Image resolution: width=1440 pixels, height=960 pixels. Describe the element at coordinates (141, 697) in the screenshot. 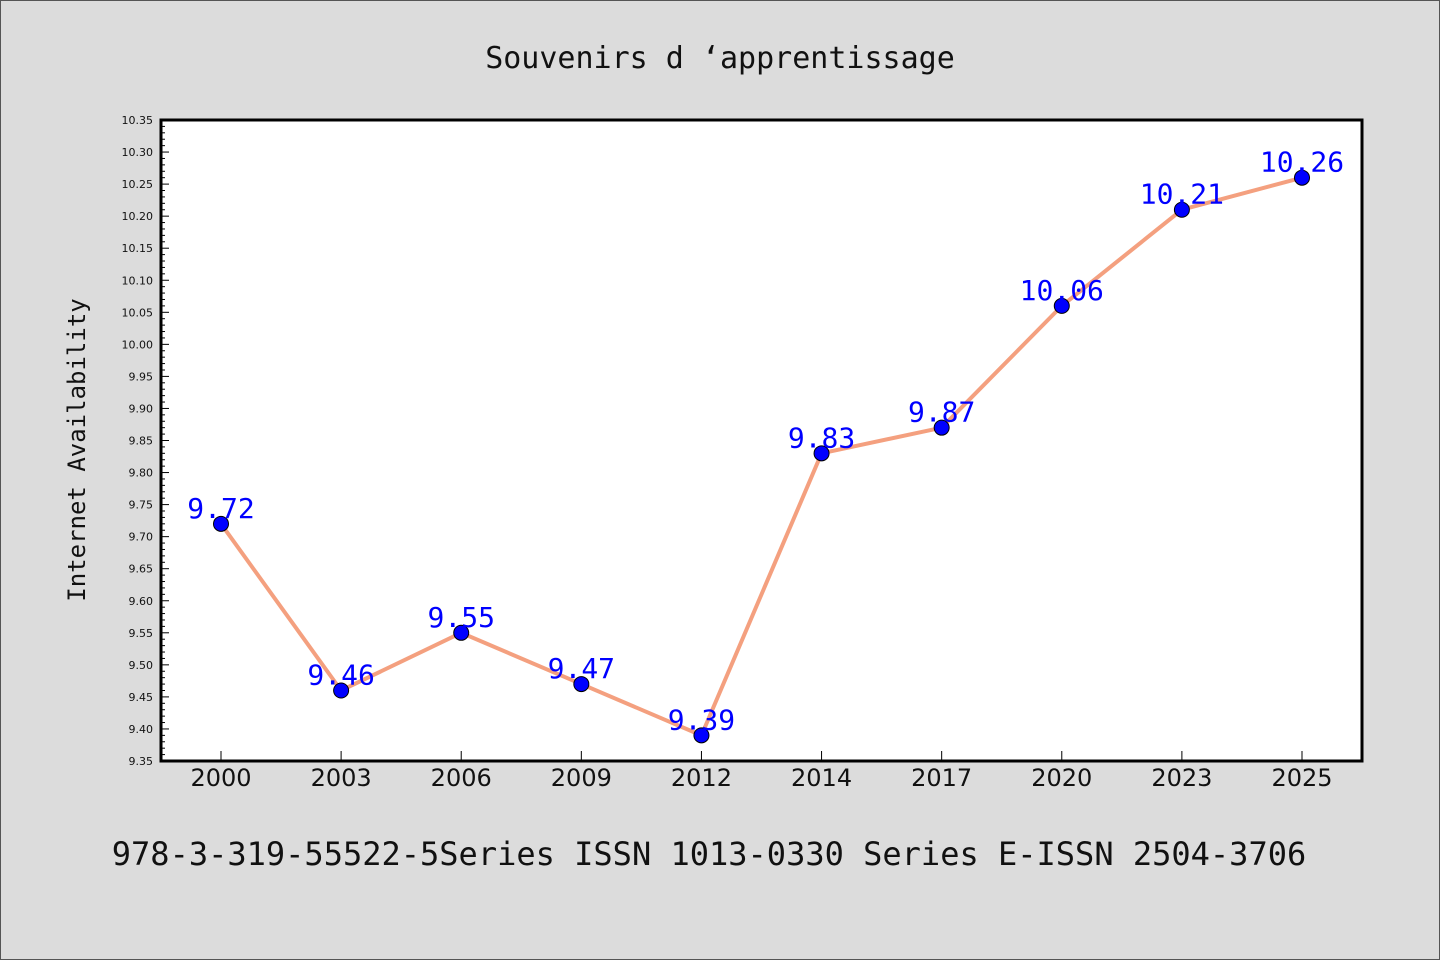

I see `y-tick-label: 9.45` at that location.